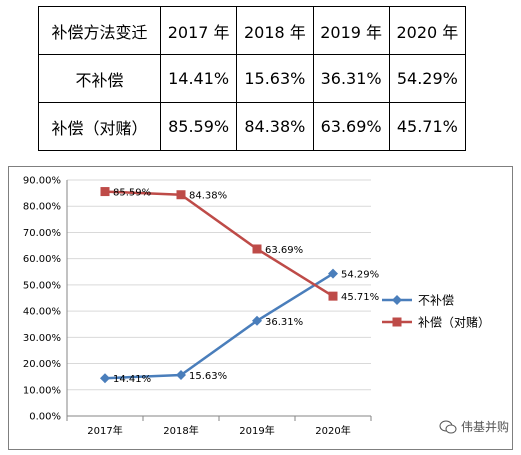  What do you see at coordinates (427, 126) in the screenshot?
I see `table-cell: 45.71%` at bounding box center [427, 126].